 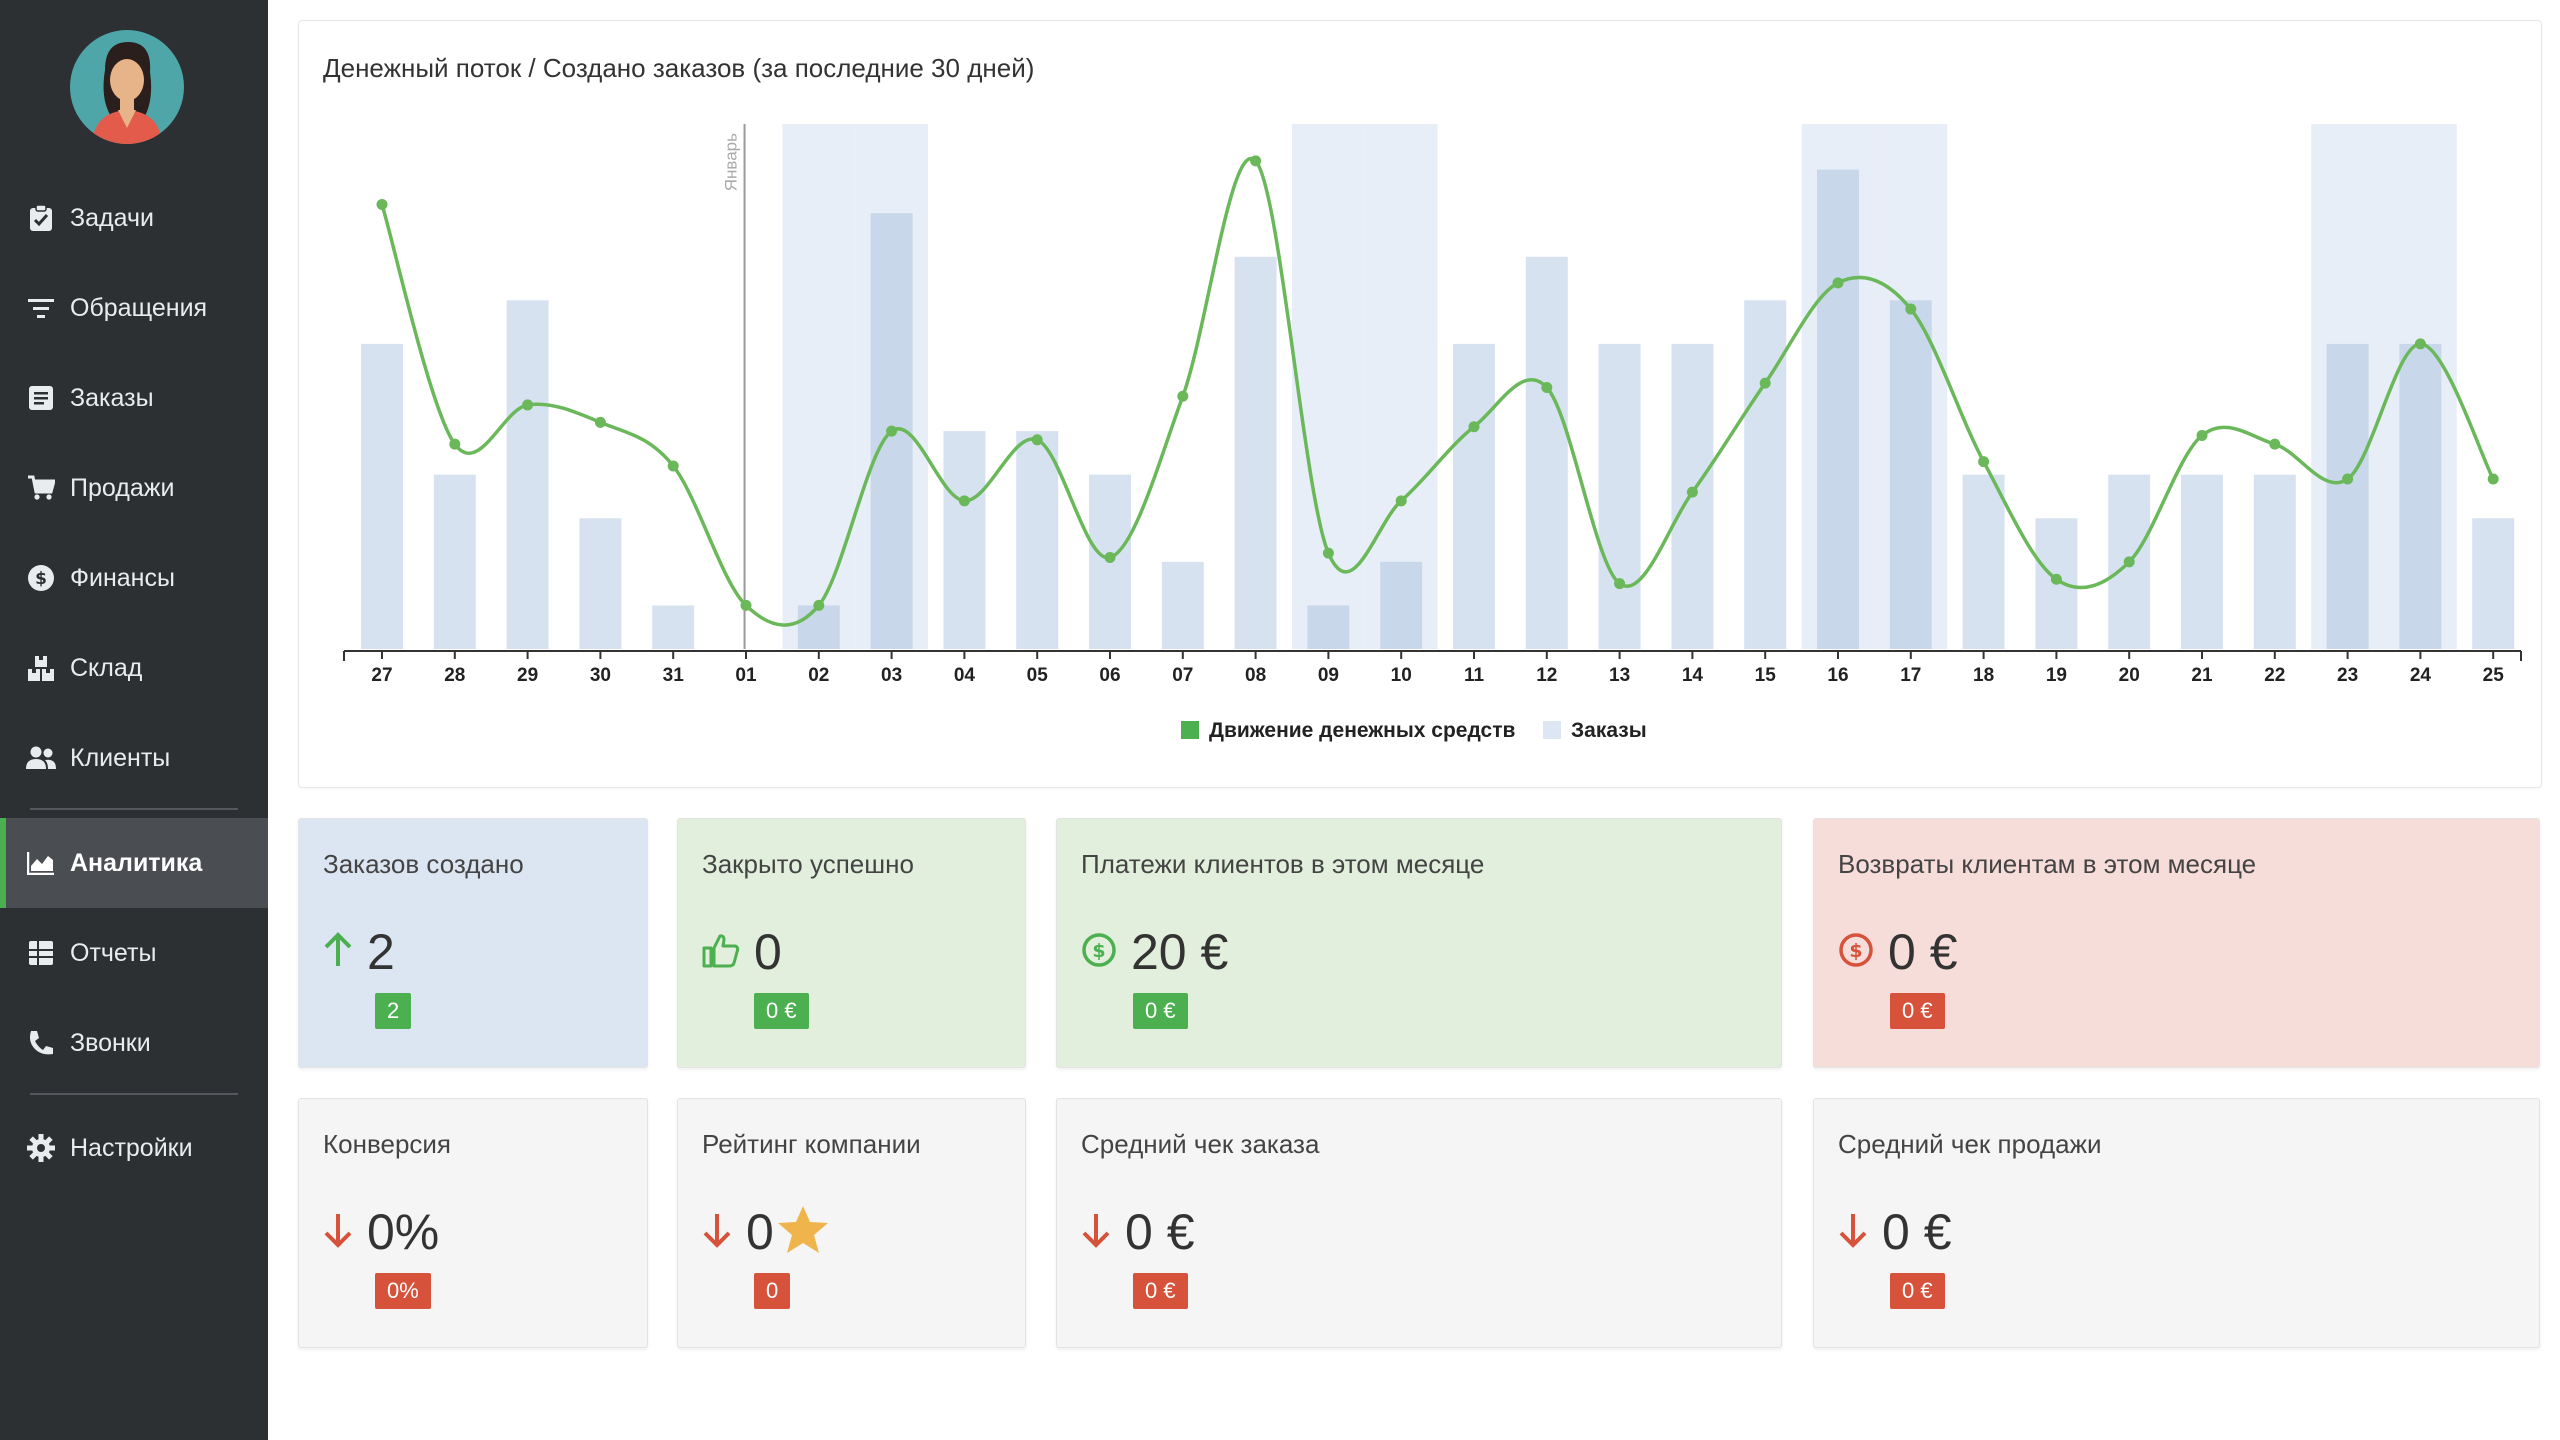 What do you see at coordinates (1609, 730) in the screenshot?
I see `legend-label-orders: Заказы` at bounding box center [1609, 730].